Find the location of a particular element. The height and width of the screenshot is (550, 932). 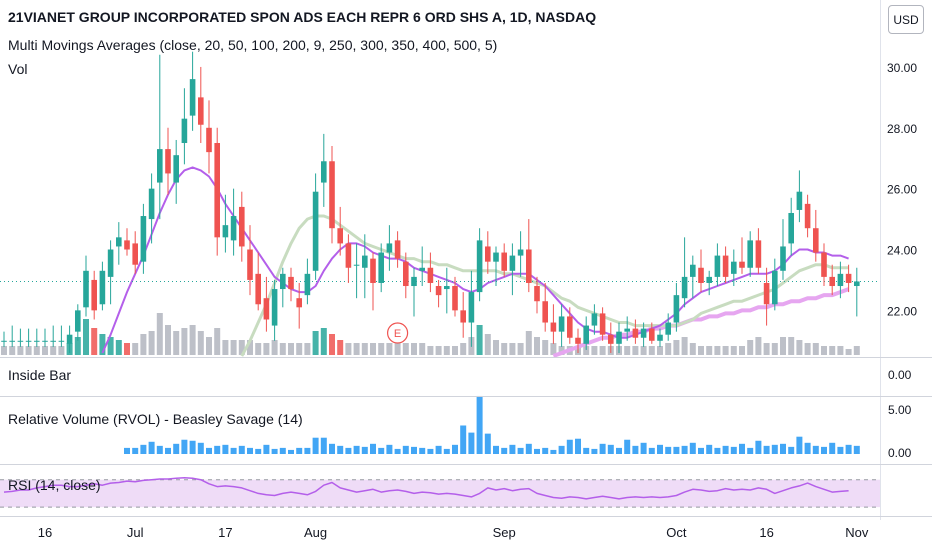

rvol-axis-label: 0.00 is located at coordinates (900, 453).